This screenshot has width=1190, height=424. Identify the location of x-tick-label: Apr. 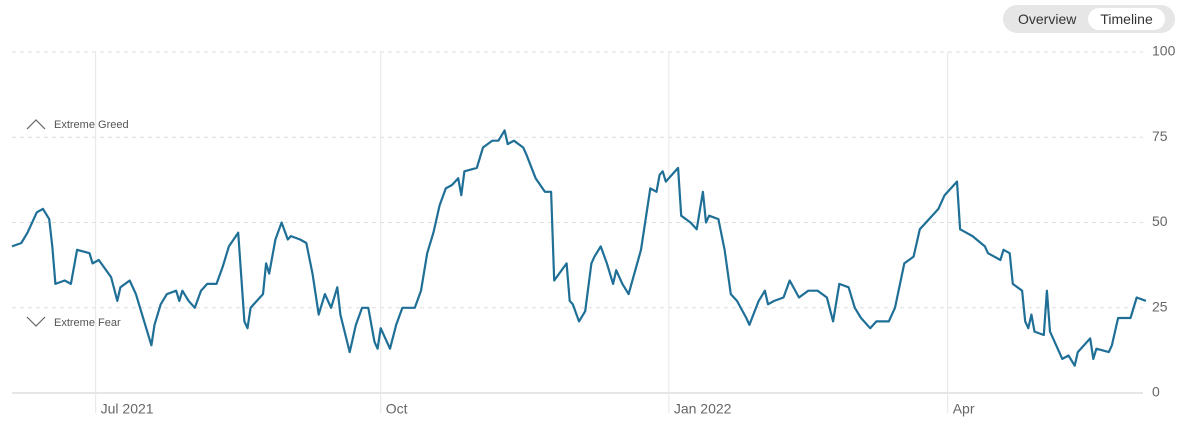
(964, 409).